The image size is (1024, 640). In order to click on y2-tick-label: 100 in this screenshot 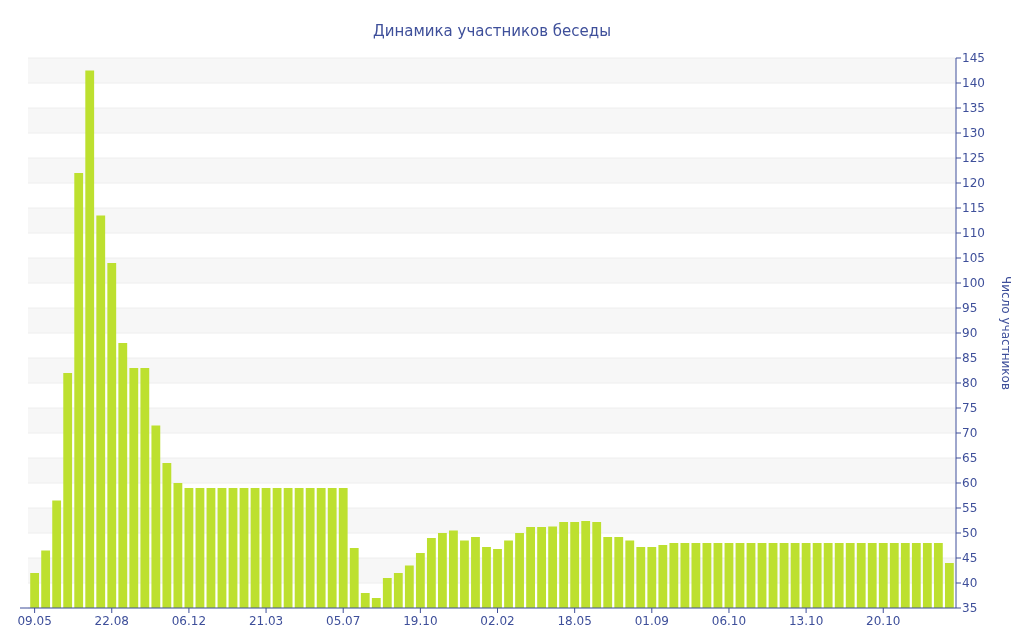, I will do `click(973, 283)`.